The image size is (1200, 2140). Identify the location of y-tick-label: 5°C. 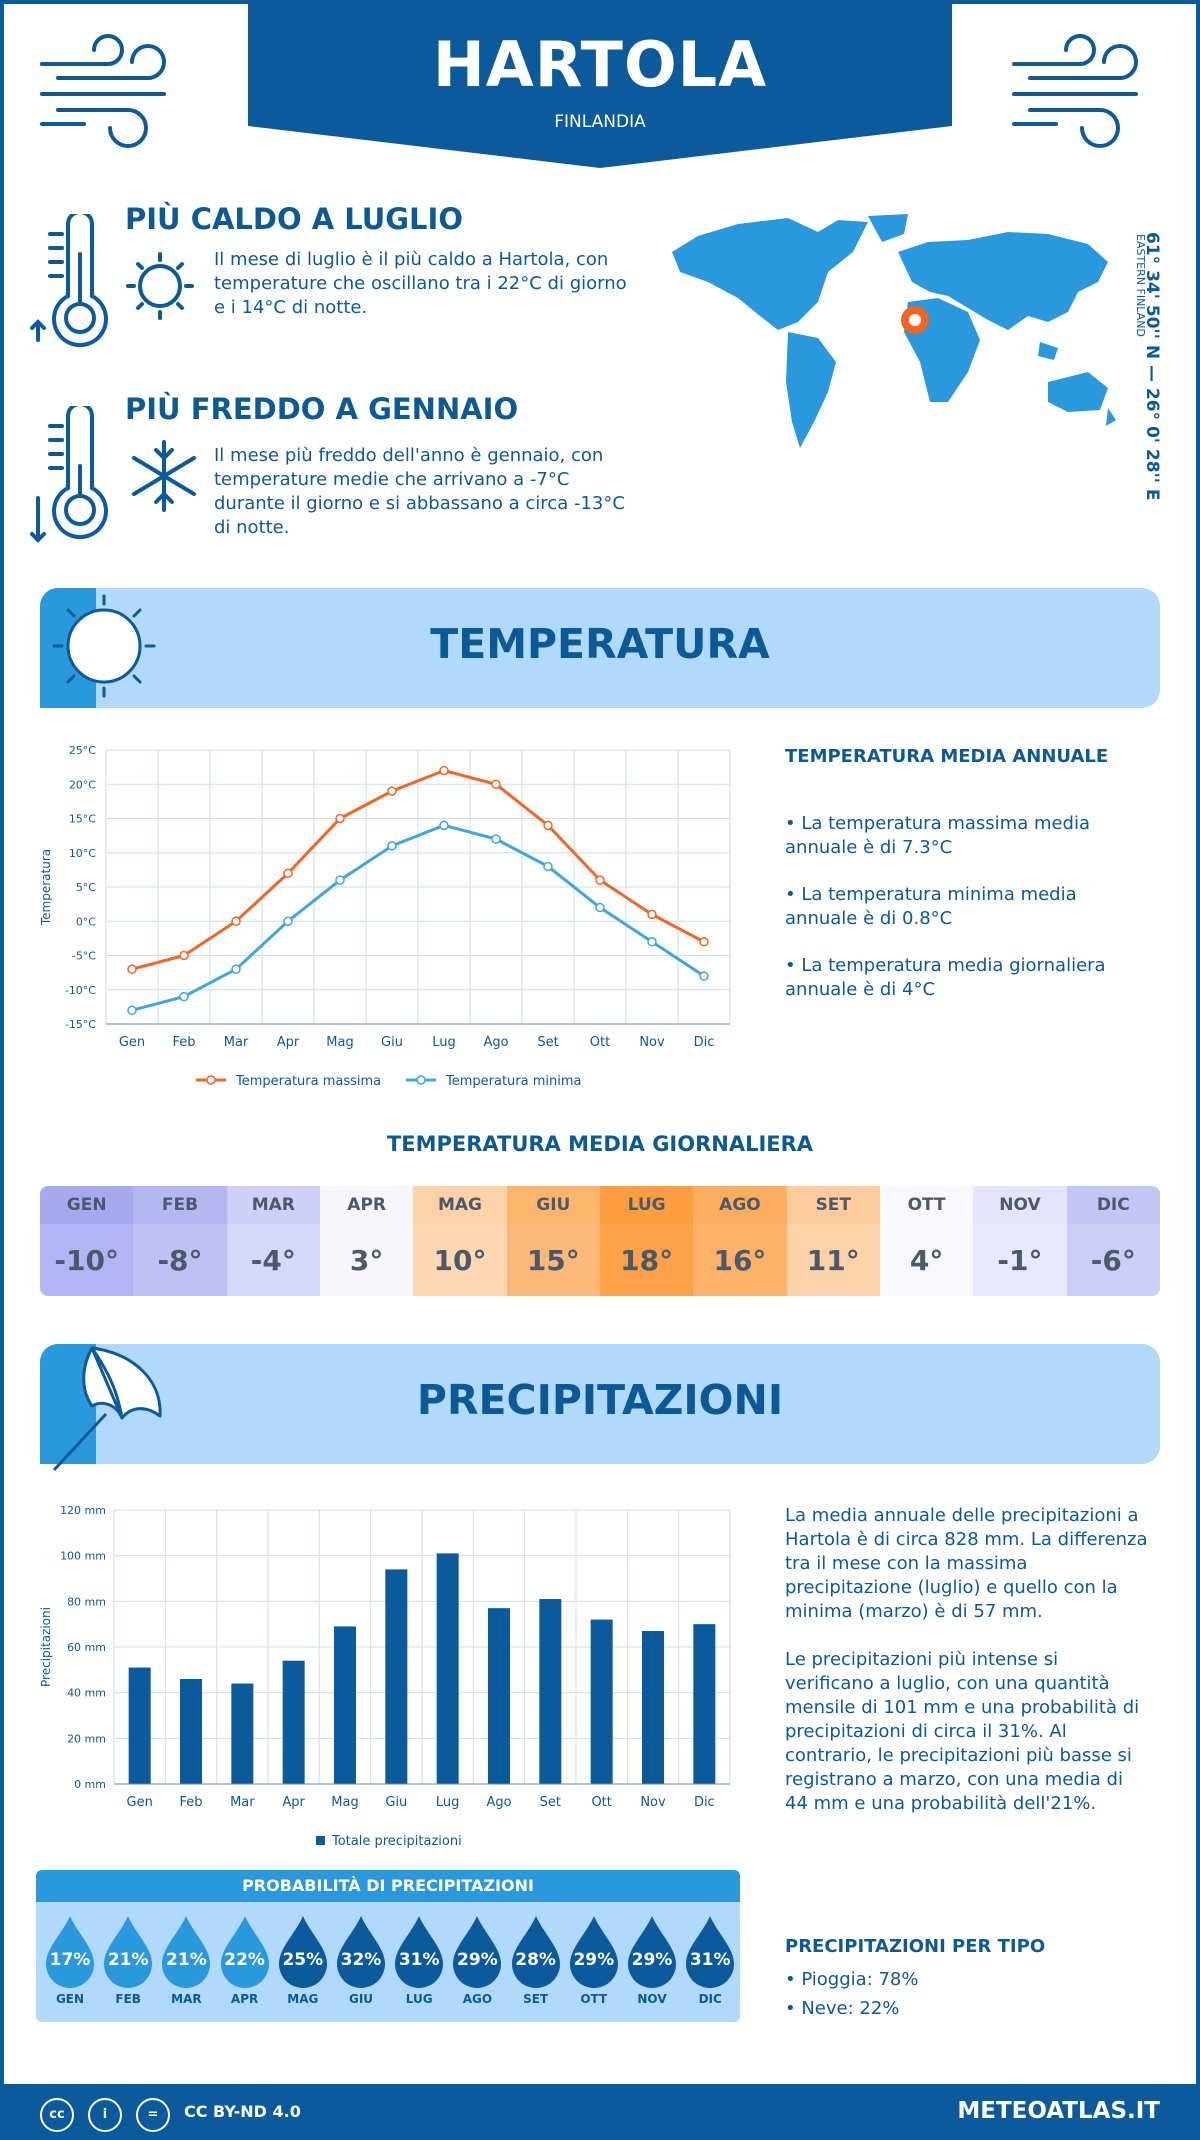
(86, 887).